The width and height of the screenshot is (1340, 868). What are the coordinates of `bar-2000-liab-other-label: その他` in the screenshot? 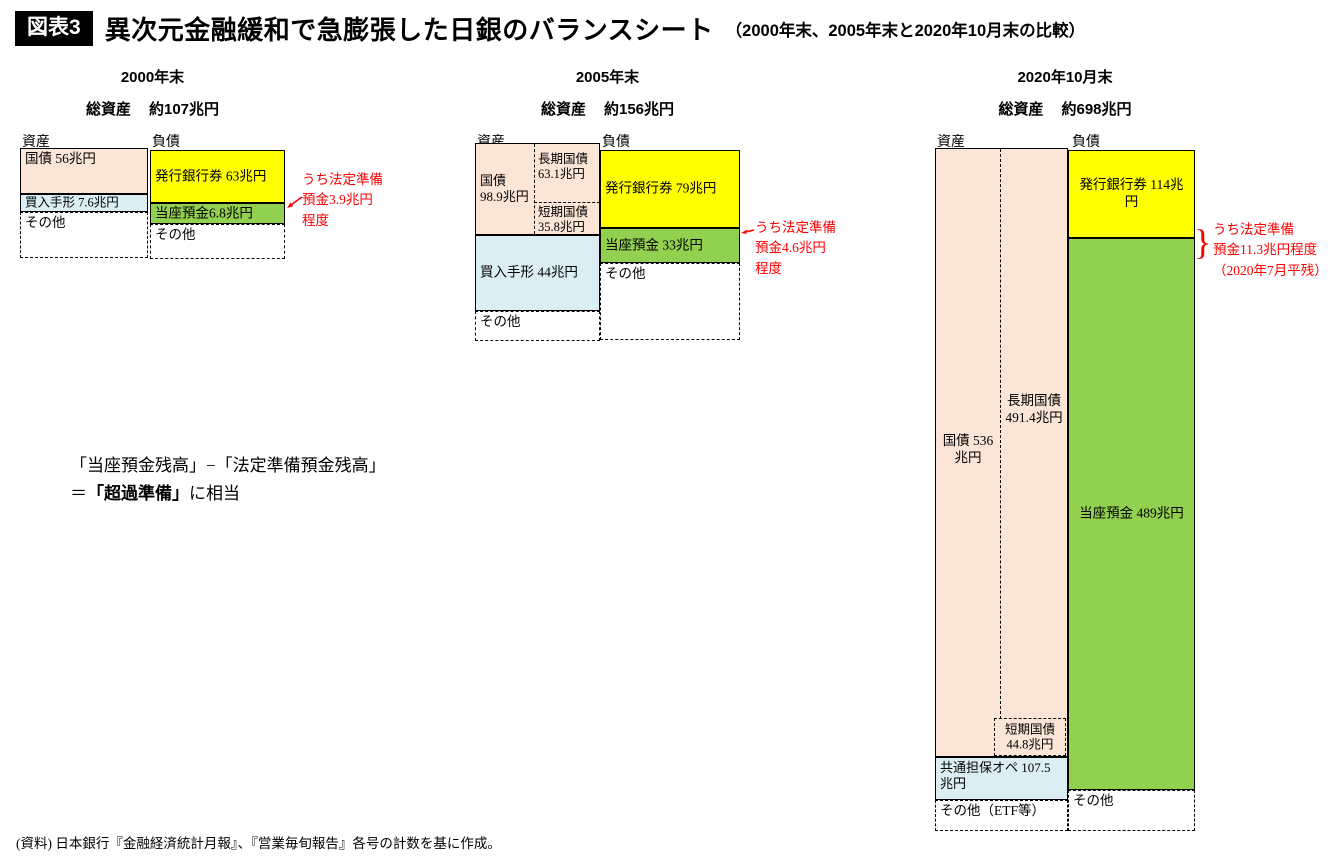 It's located at (175, 234).